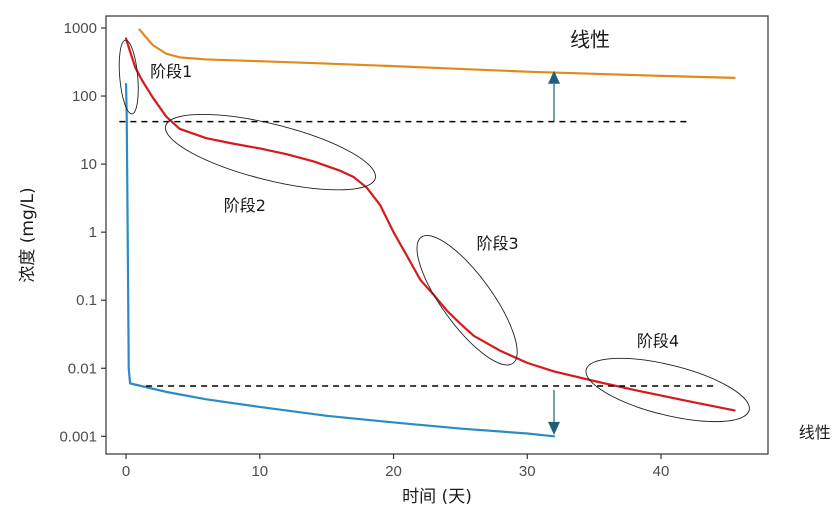 Image resolution: width=835 pixels, height=513 pixels. I want to click on phase-1-ellipse, so click(128, 77).